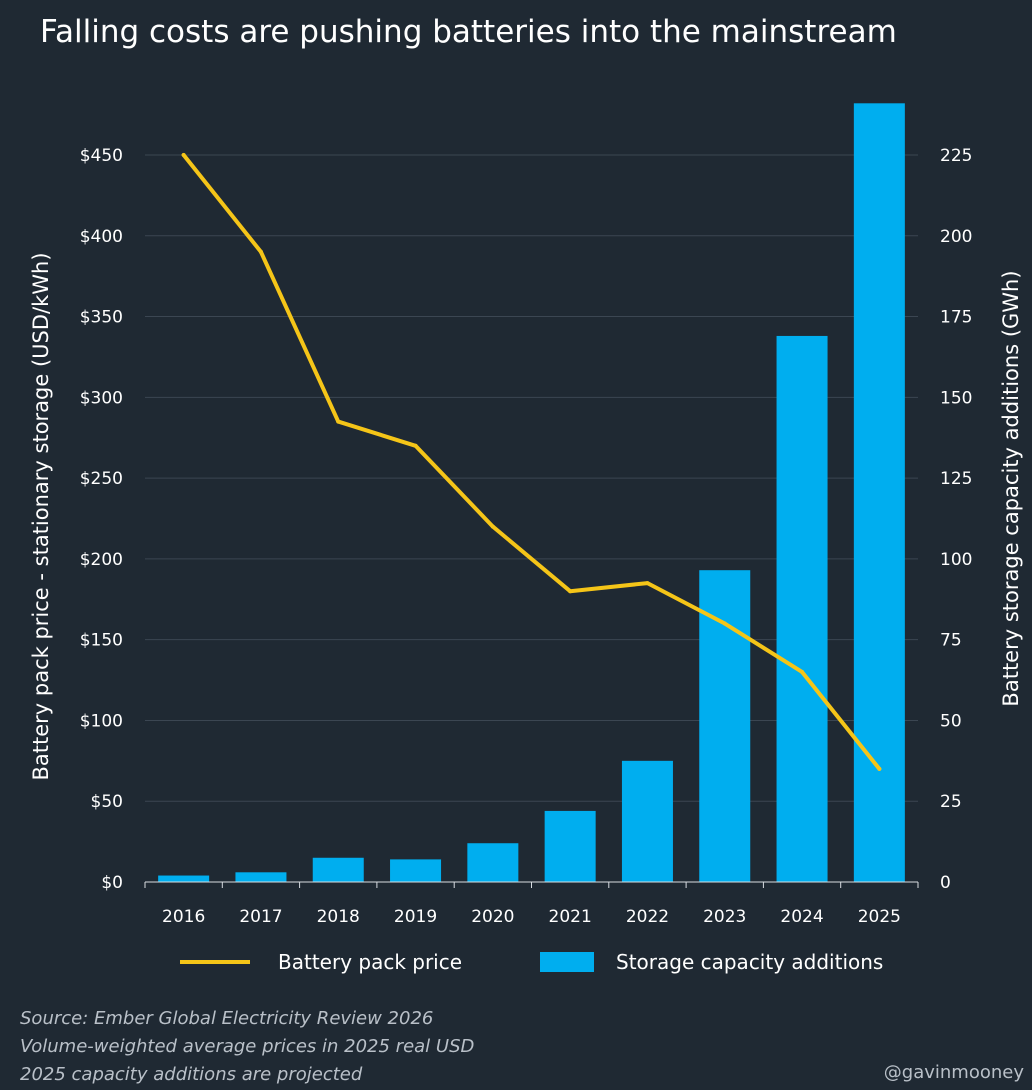 This screenshot has height=1090, width=1032. I want to click on left-tick-label: $450, so click(101, 156).